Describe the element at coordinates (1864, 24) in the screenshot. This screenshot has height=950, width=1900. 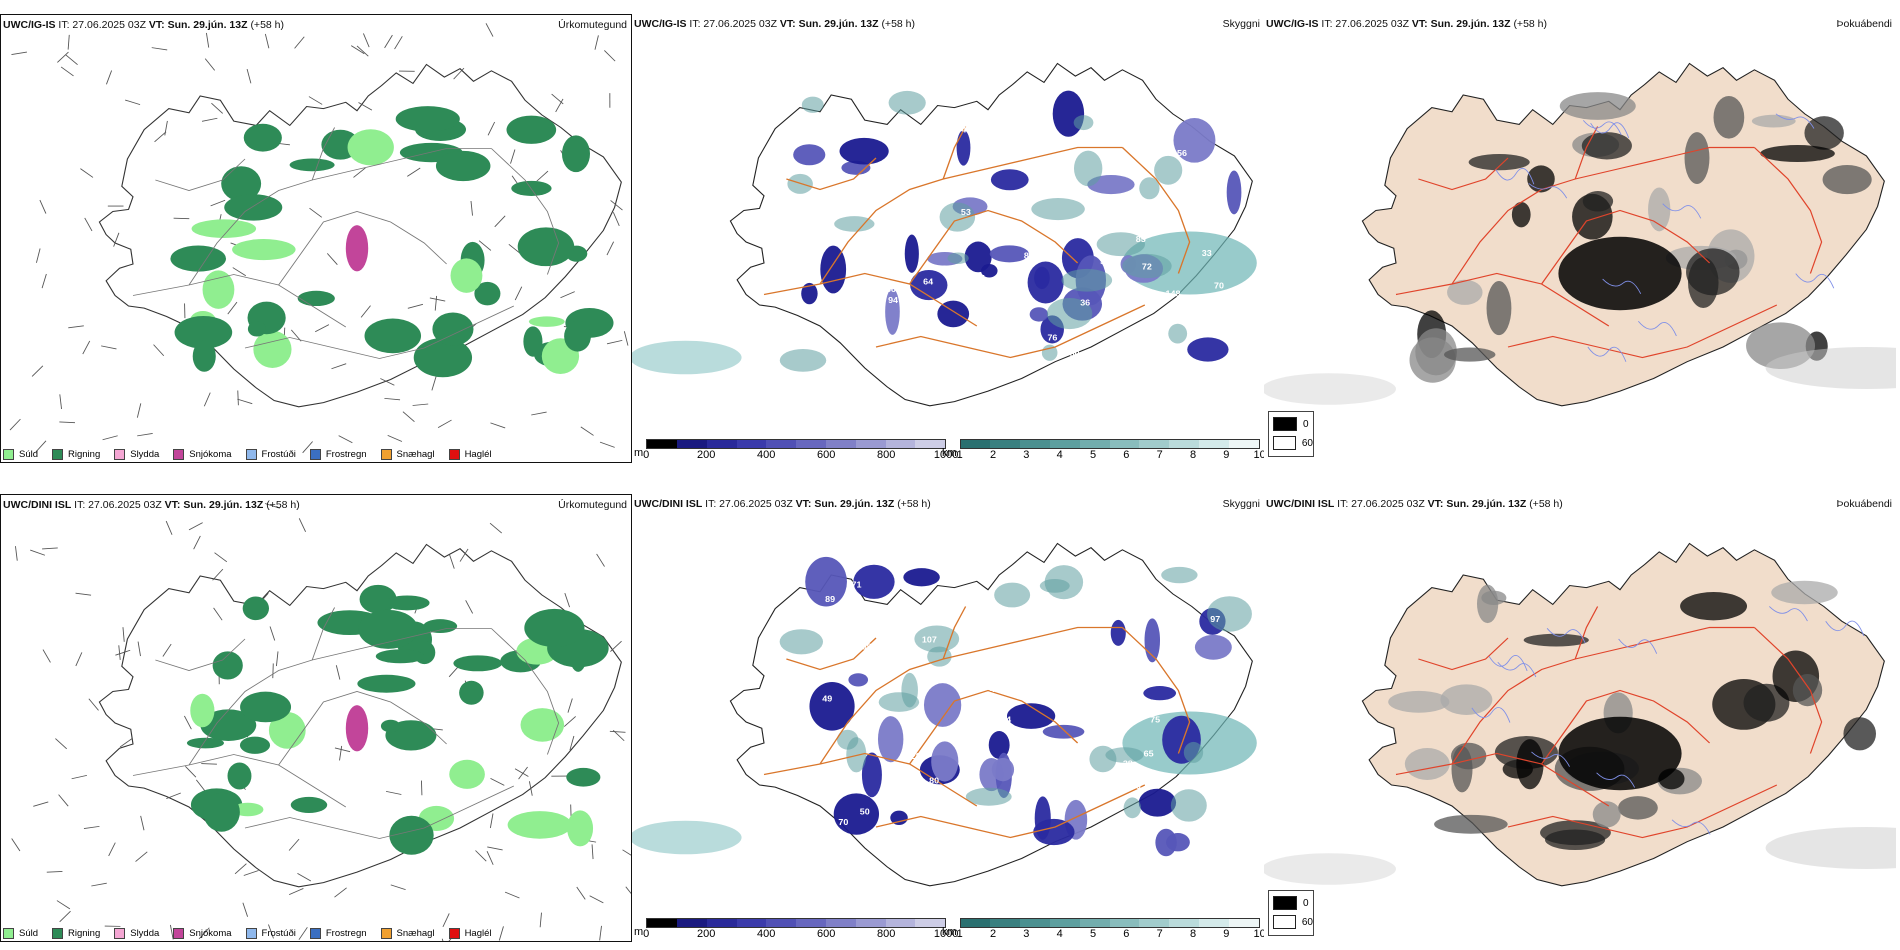
I see `product-name: Þokuábendi` at that location.